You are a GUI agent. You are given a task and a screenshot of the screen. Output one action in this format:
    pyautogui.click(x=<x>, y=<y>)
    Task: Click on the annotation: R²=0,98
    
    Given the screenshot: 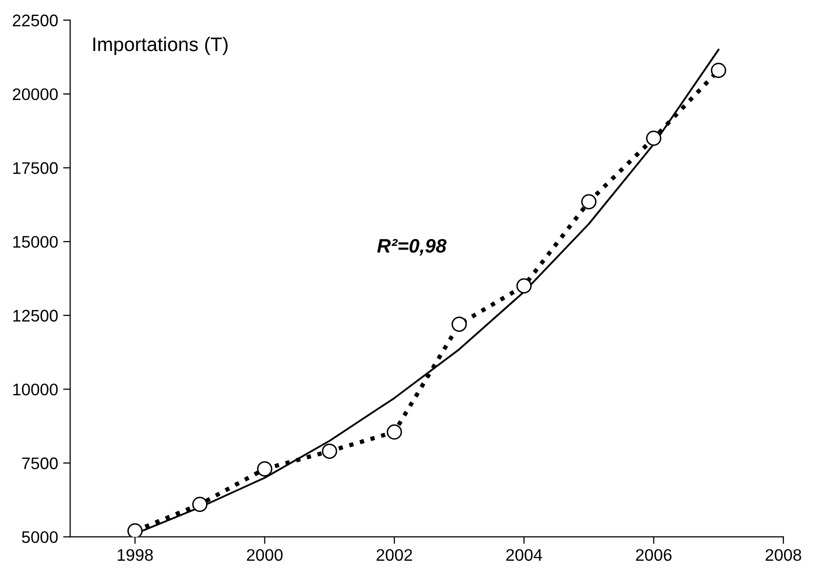 What is the action you would take?
    pyautogui.click(x=412, y=247)
    